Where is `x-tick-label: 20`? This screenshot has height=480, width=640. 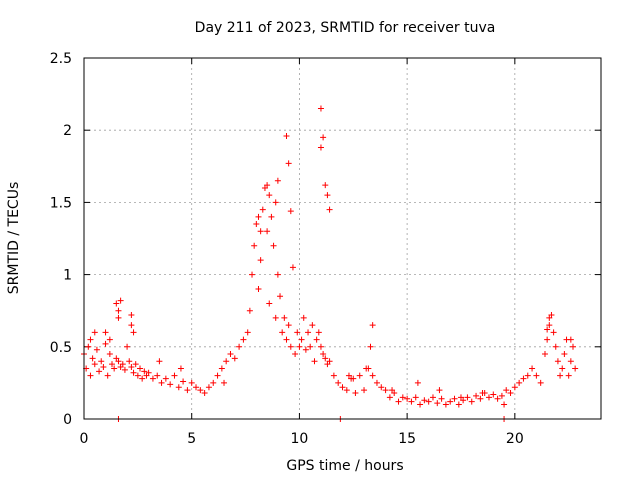
x-tick-label: 20 is located at coordinates (515, 439).